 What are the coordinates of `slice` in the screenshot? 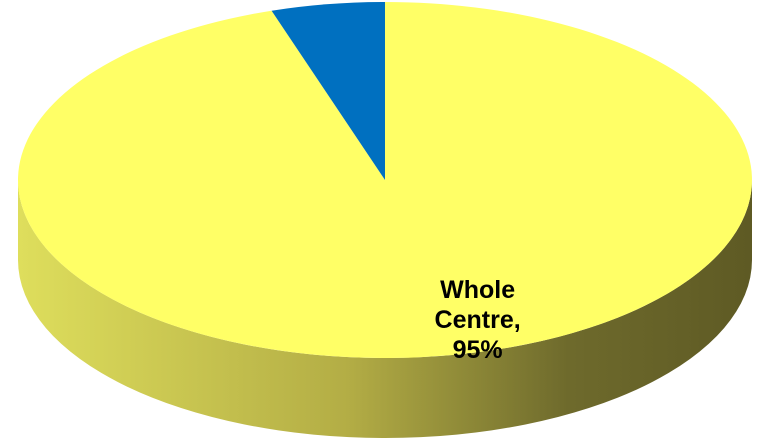 It's located at (328, 91).